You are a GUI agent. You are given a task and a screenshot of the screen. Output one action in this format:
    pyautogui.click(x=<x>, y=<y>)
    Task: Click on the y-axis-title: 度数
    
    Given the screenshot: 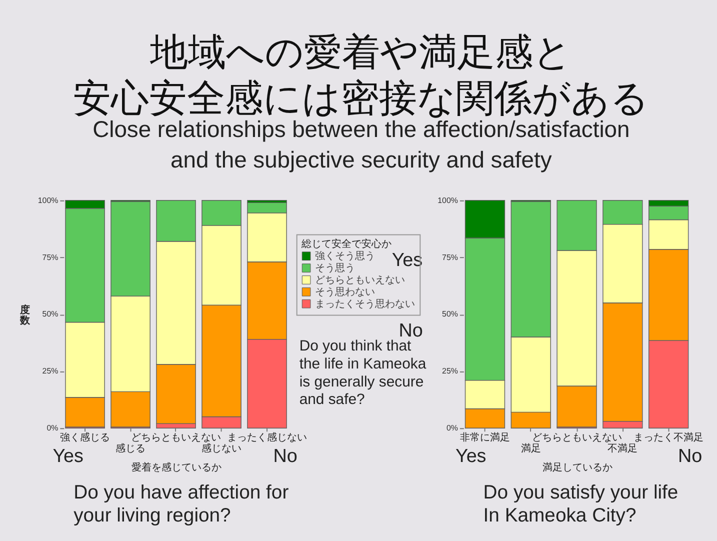 What is the action you would take?
    pyautogui.click(x=24, y=315)
    